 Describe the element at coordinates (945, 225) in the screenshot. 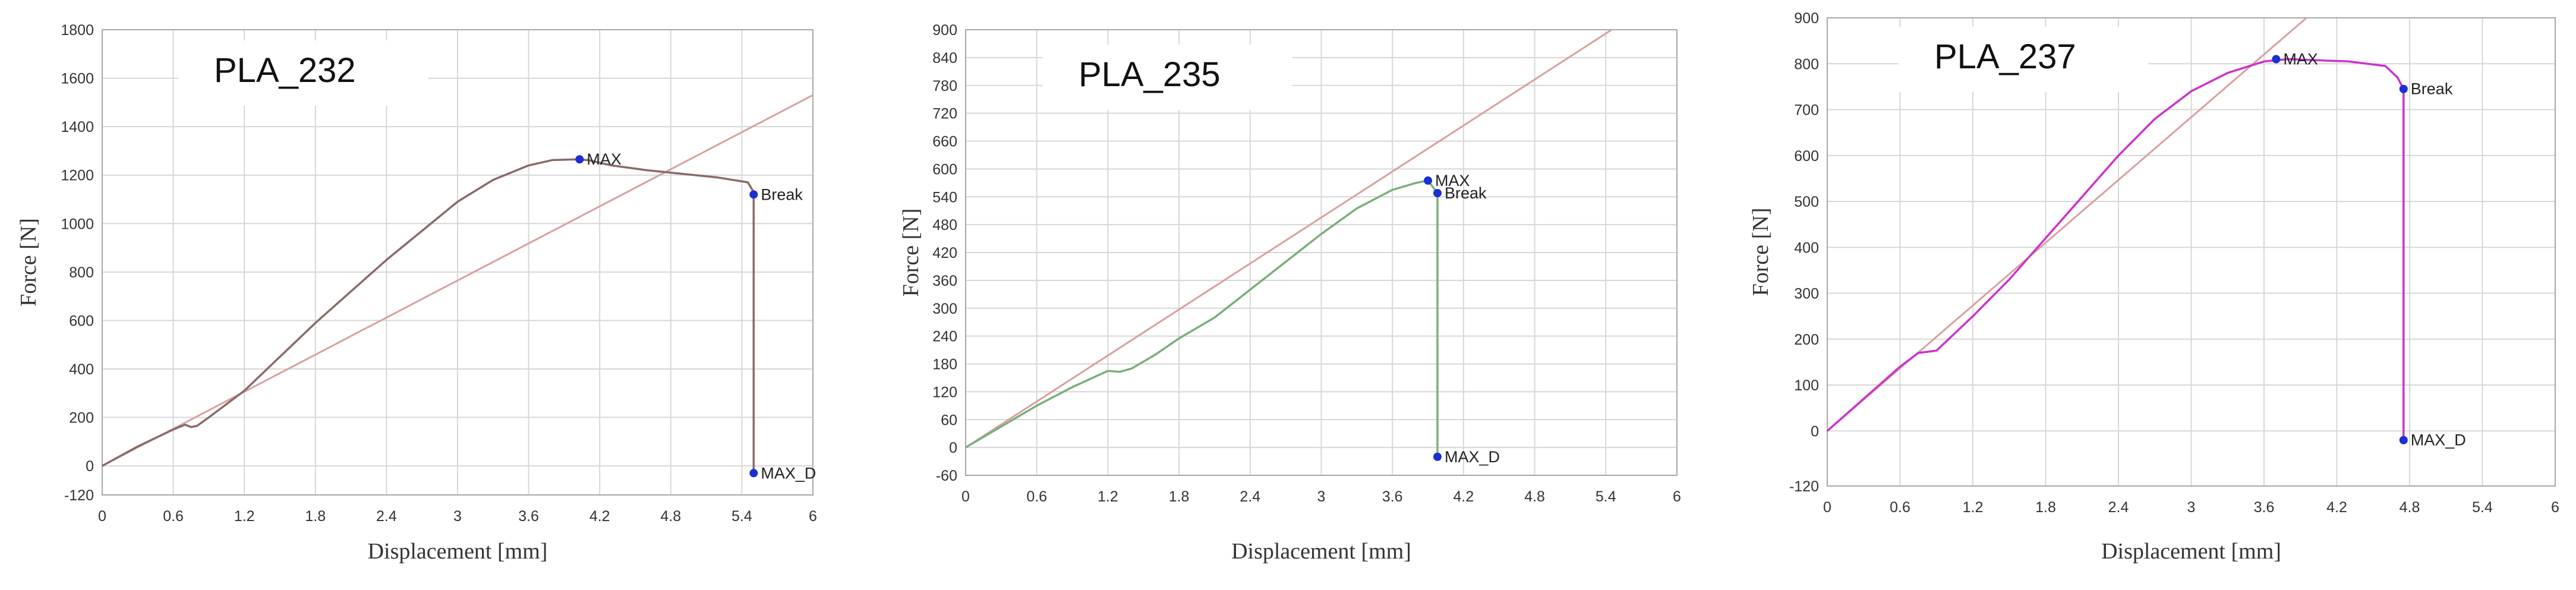

I see `y-tick-label: 480` at that location.